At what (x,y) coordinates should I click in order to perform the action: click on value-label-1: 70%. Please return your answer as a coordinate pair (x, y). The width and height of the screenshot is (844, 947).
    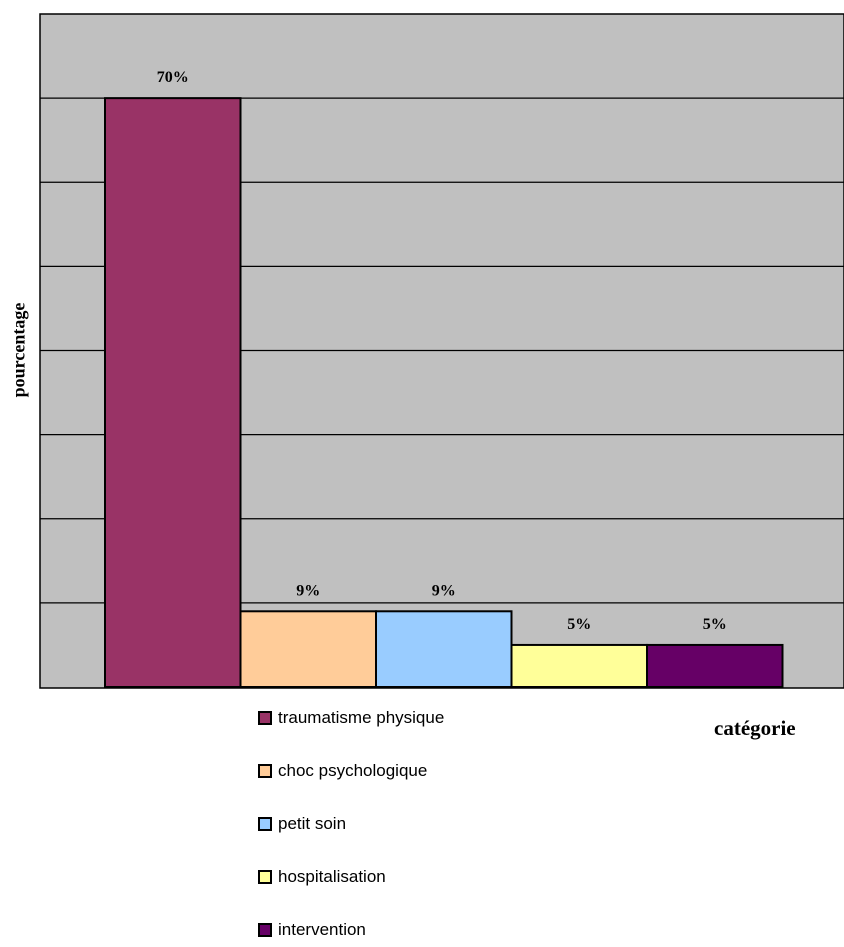
    Looking at the image, I should click on (173, 77).